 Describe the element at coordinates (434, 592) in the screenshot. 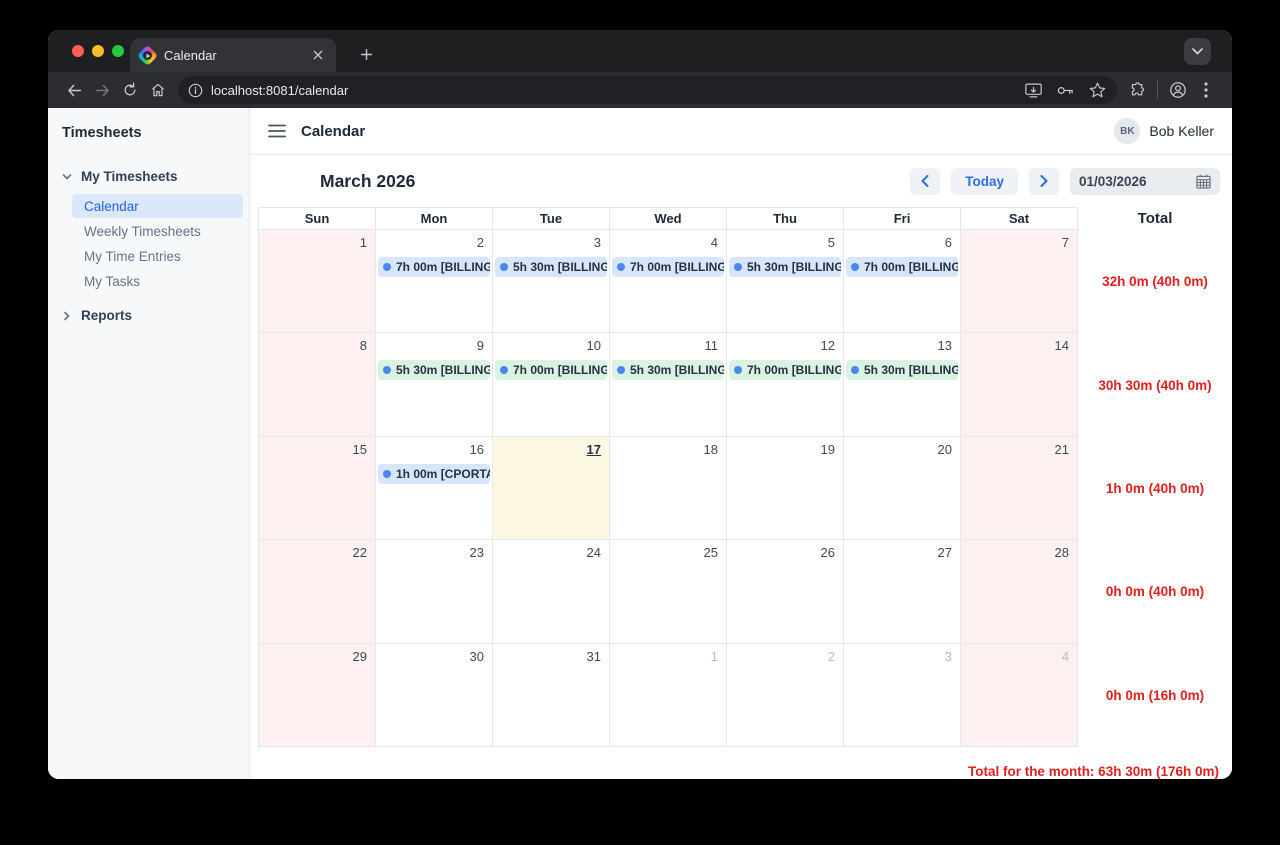

I see `day-cell: 23` at that location.